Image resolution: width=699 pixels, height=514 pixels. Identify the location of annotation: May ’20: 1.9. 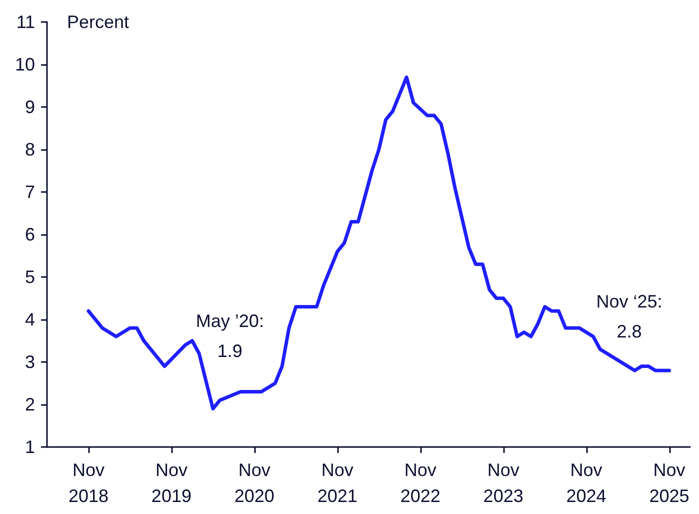
(230, 335).